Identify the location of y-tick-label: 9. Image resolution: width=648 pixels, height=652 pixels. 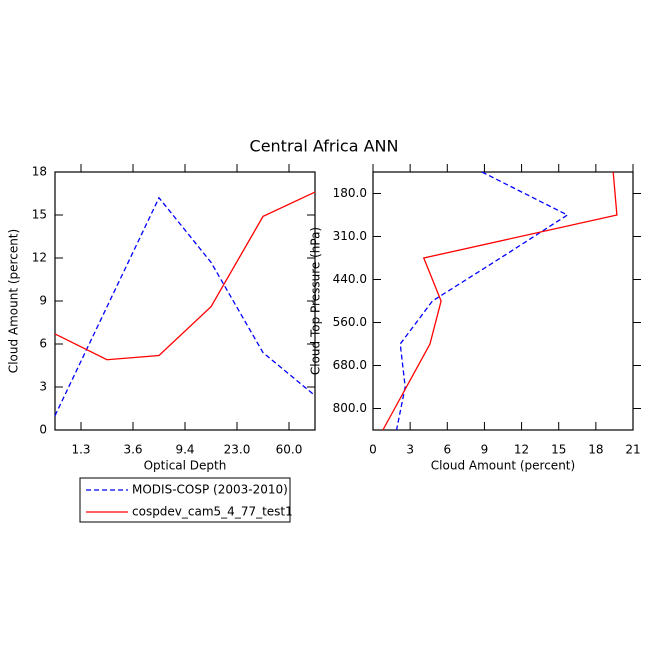
(43, 301).